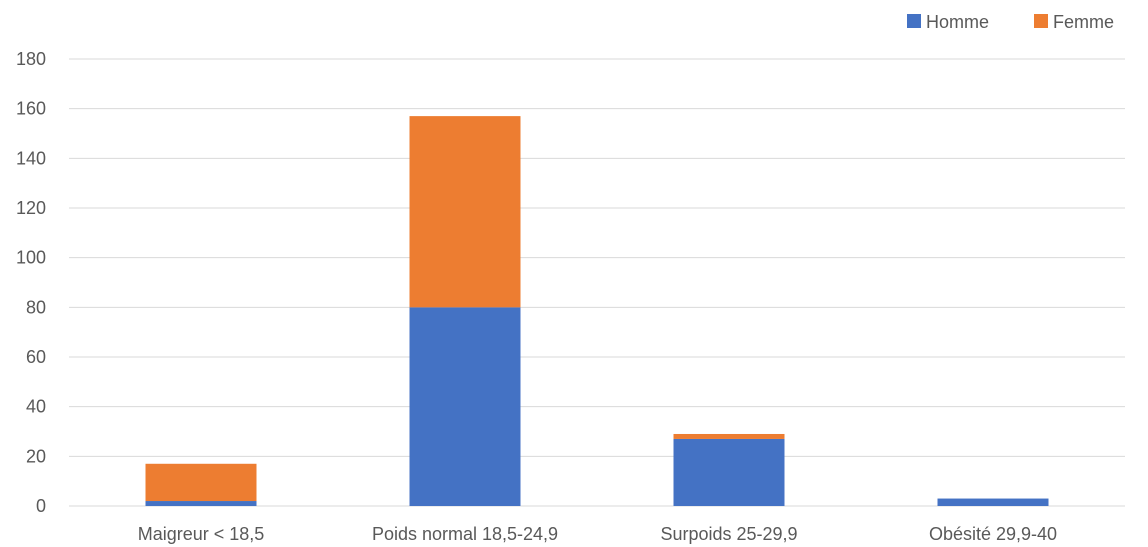 The width and height of the screenshot is (1148, 547). I want to click on y-tick-label: 180, so click(31, 59).